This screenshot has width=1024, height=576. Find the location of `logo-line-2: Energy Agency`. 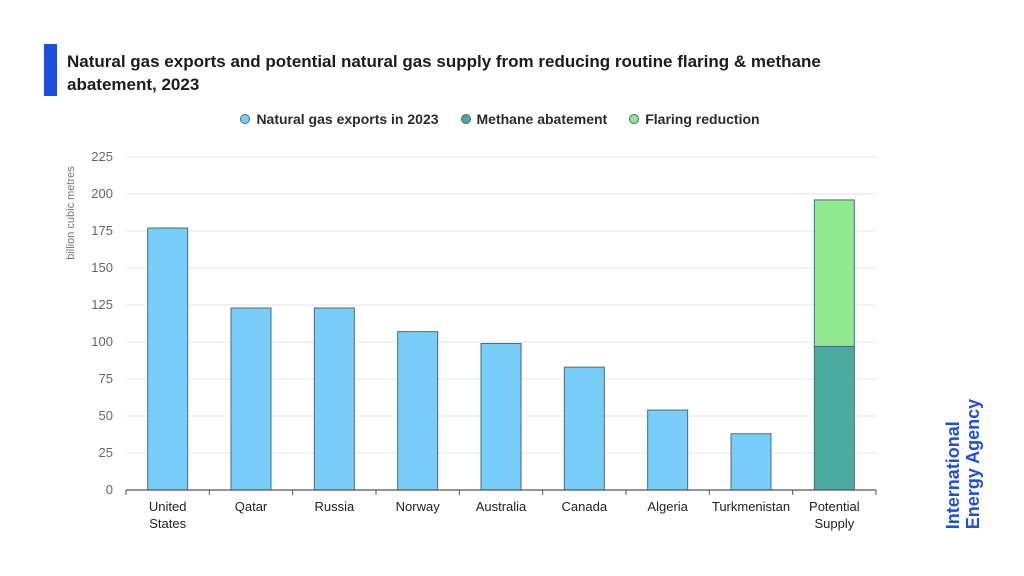

logo-line-2: Energy Agency is located at coordinates (973, 464).